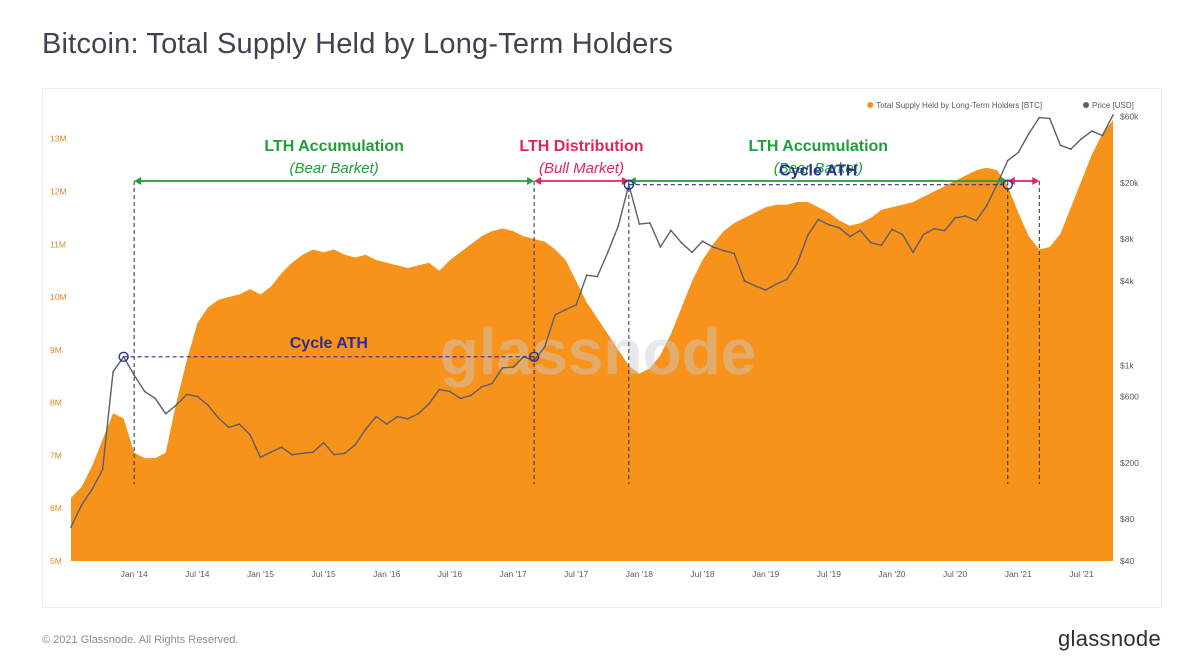 Image resolution: width=1199 pixels, height=665 pixels. Describe the element at coordinates (56, 455) in the screenshot. I see `y-left-tick-label: 7M` at that location.